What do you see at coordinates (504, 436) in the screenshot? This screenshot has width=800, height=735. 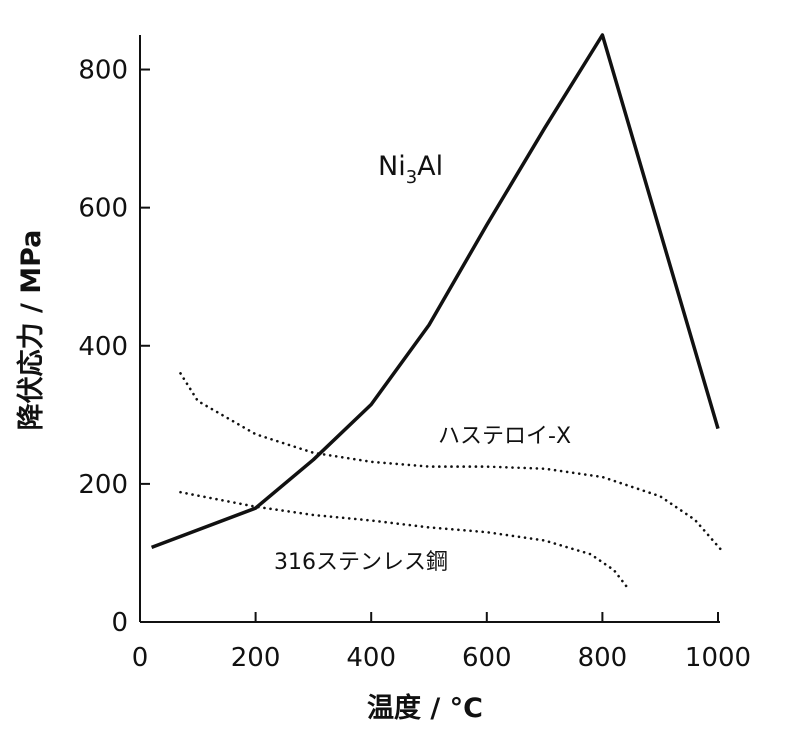 I see `series-label-hastelloy: ハステロイ-X` at bounding box center [504, 436].